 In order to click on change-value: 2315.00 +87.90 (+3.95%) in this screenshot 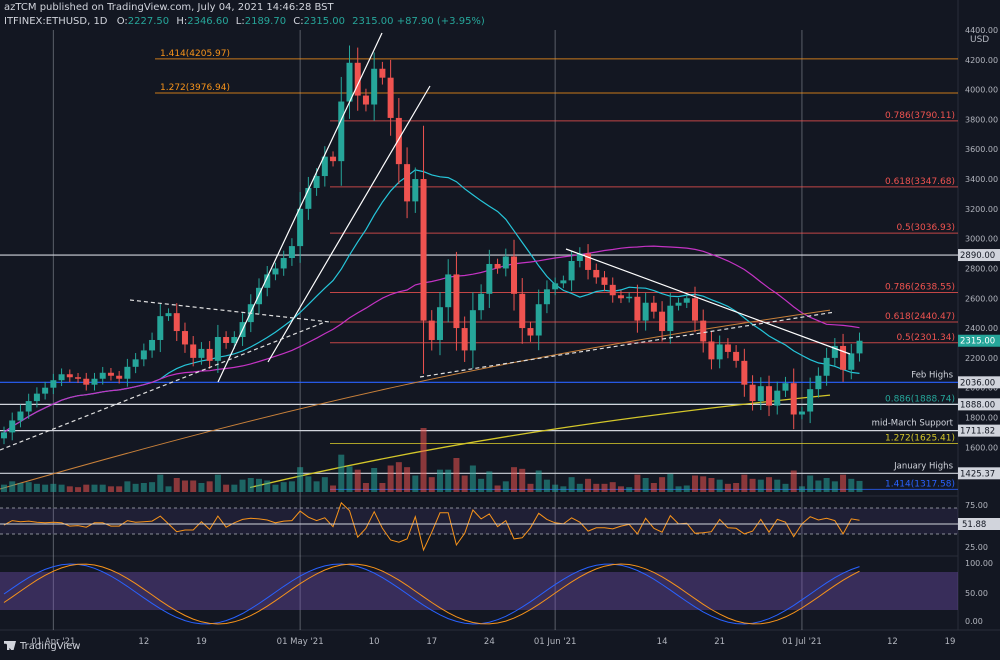, I will do `click(418, 21)`.